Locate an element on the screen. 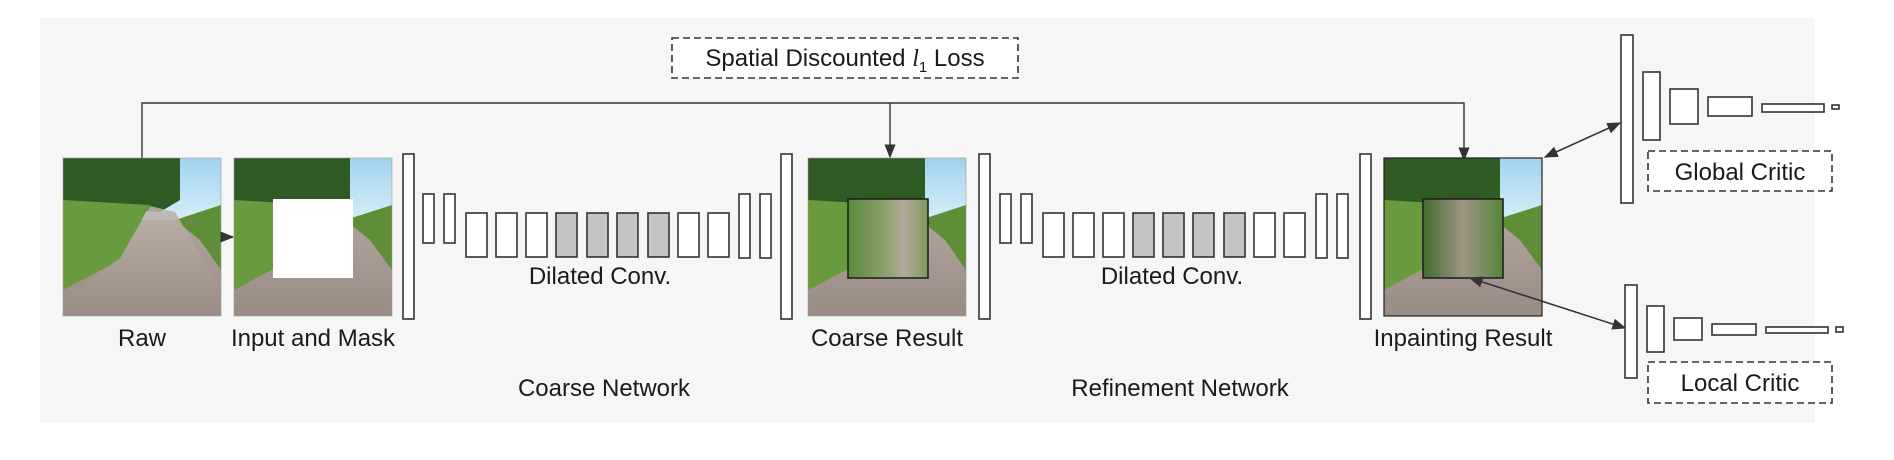  coarse-result-label: Coarse Result is located at coordinates (887, 338).